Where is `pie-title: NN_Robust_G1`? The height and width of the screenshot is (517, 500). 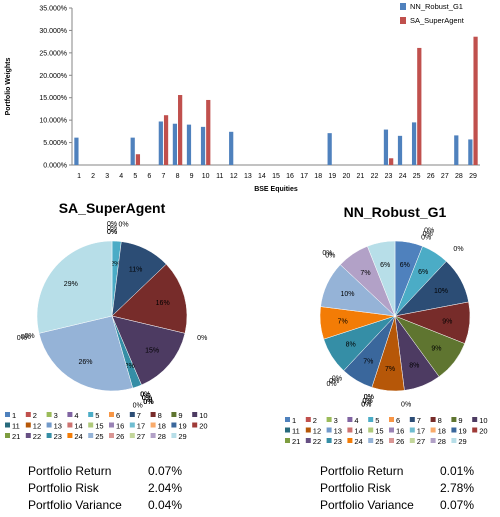 pie-title: NN_Robust_G1 is located at coordinates (395, 212).